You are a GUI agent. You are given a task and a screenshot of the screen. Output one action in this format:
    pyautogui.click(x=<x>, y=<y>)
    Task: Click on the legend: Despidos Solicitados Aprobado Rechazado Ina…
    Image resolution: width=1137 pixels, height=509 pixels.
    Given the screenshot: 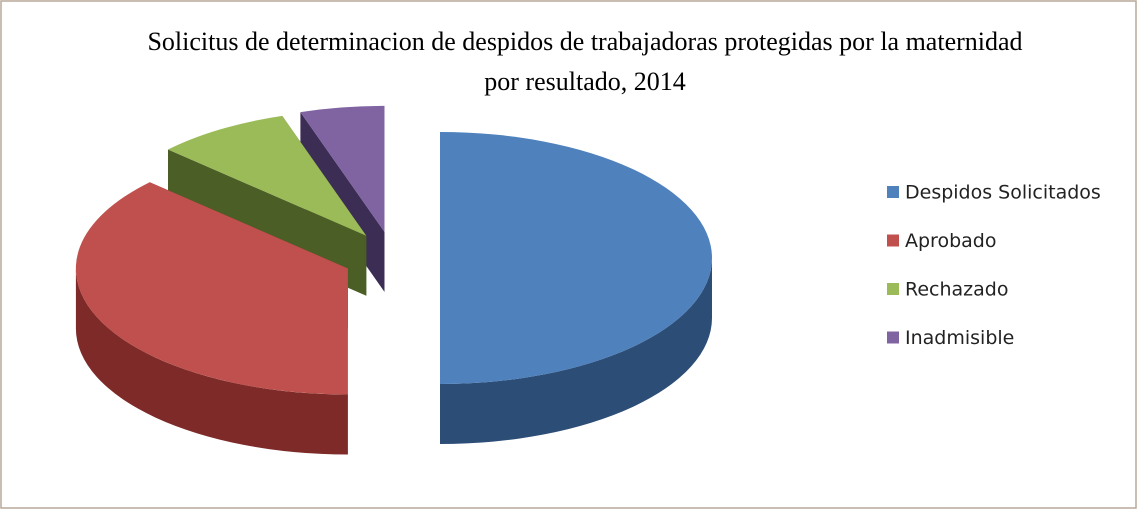 What is the action you would take?
    pyautogui.click(x=994, y=265)
    